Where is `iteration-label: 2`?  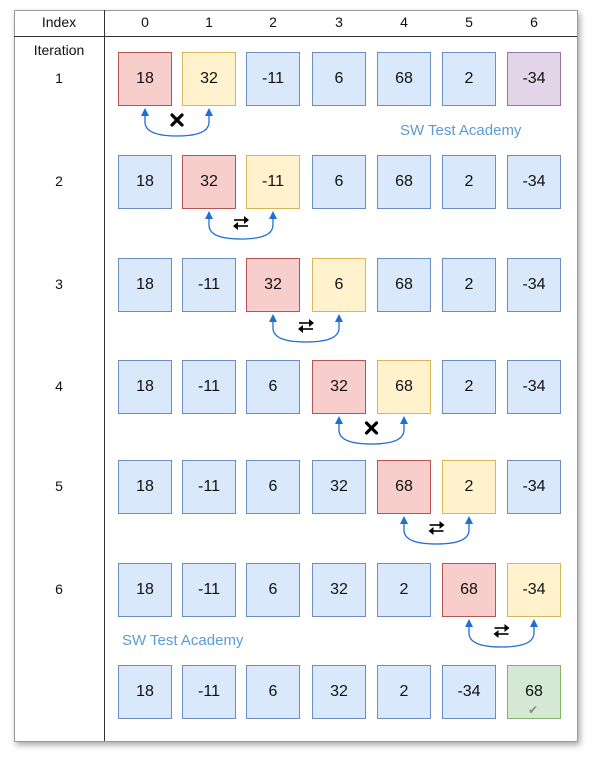
iteration-label: 2 is located at coordinates (59, 181).